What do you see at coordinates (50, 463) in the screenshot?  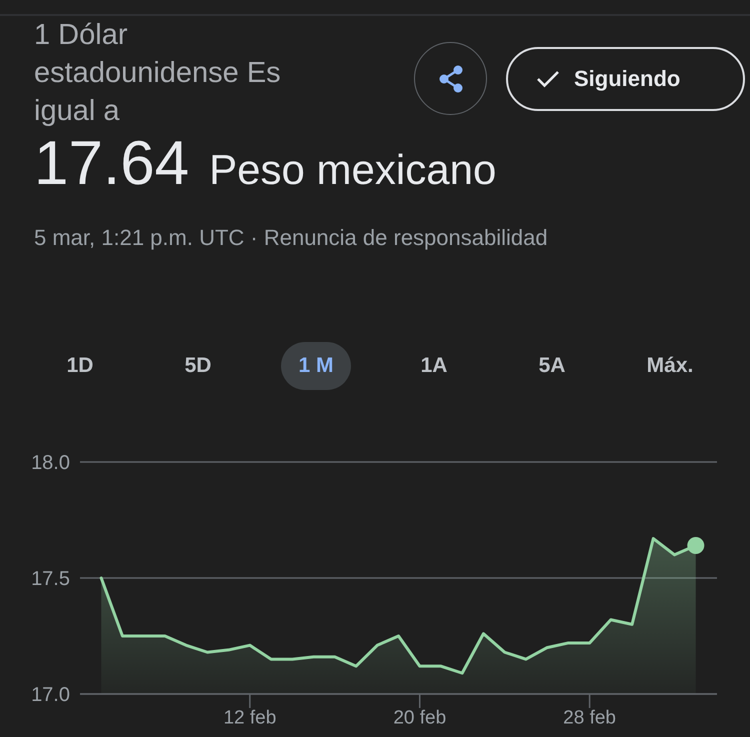 I see `y-tick-label: 18.0` at bounding box center [50, 463].